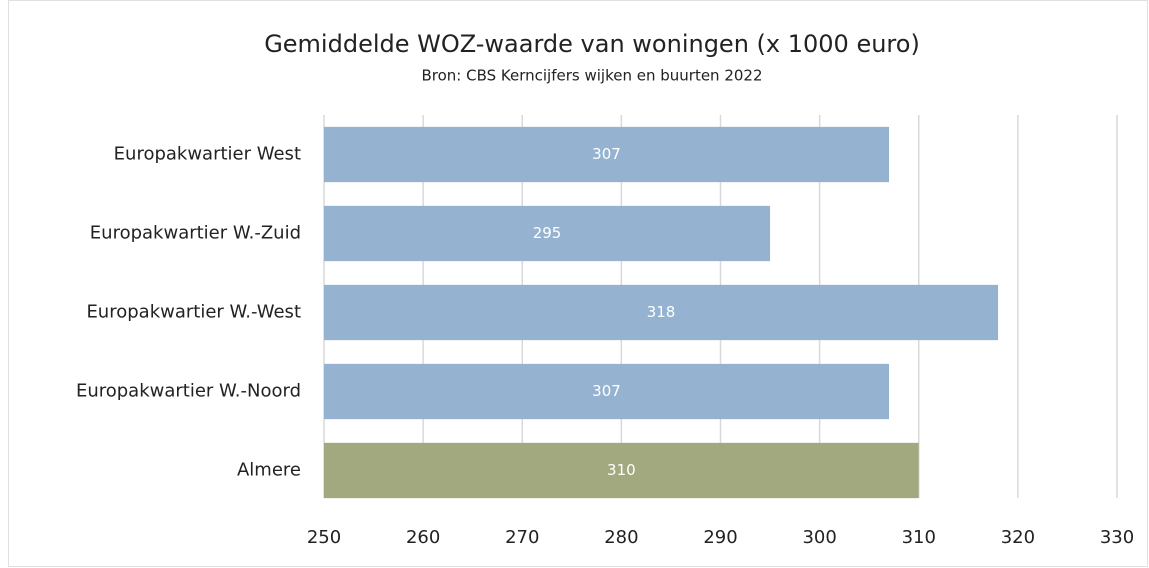 The image size is (1149, 568). I want to click on x-tick-label: 270, so click(522, 537).